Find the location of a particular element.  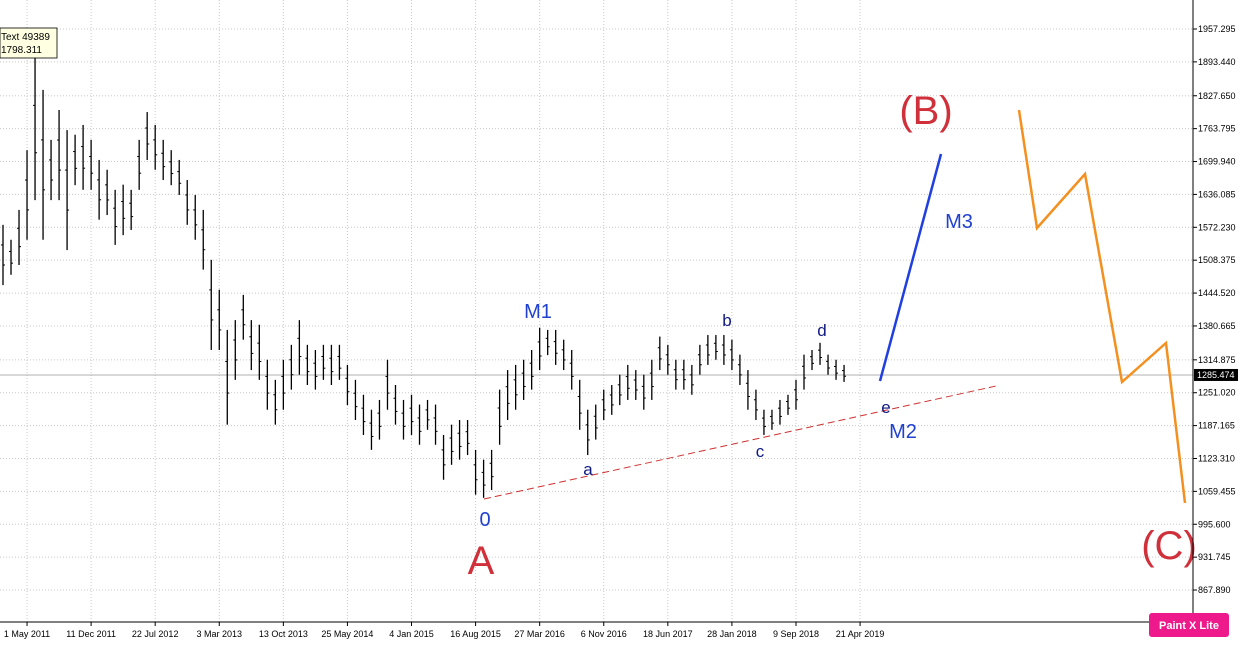

y-tick-label: 1380.665 is located at coordinates (1217, 326).